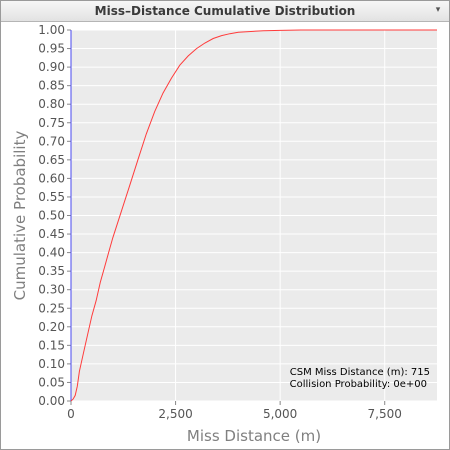 The width and height of the screenshot is (450, 450). I want to click on y-tick-label: 0.00, so click(51, 401).